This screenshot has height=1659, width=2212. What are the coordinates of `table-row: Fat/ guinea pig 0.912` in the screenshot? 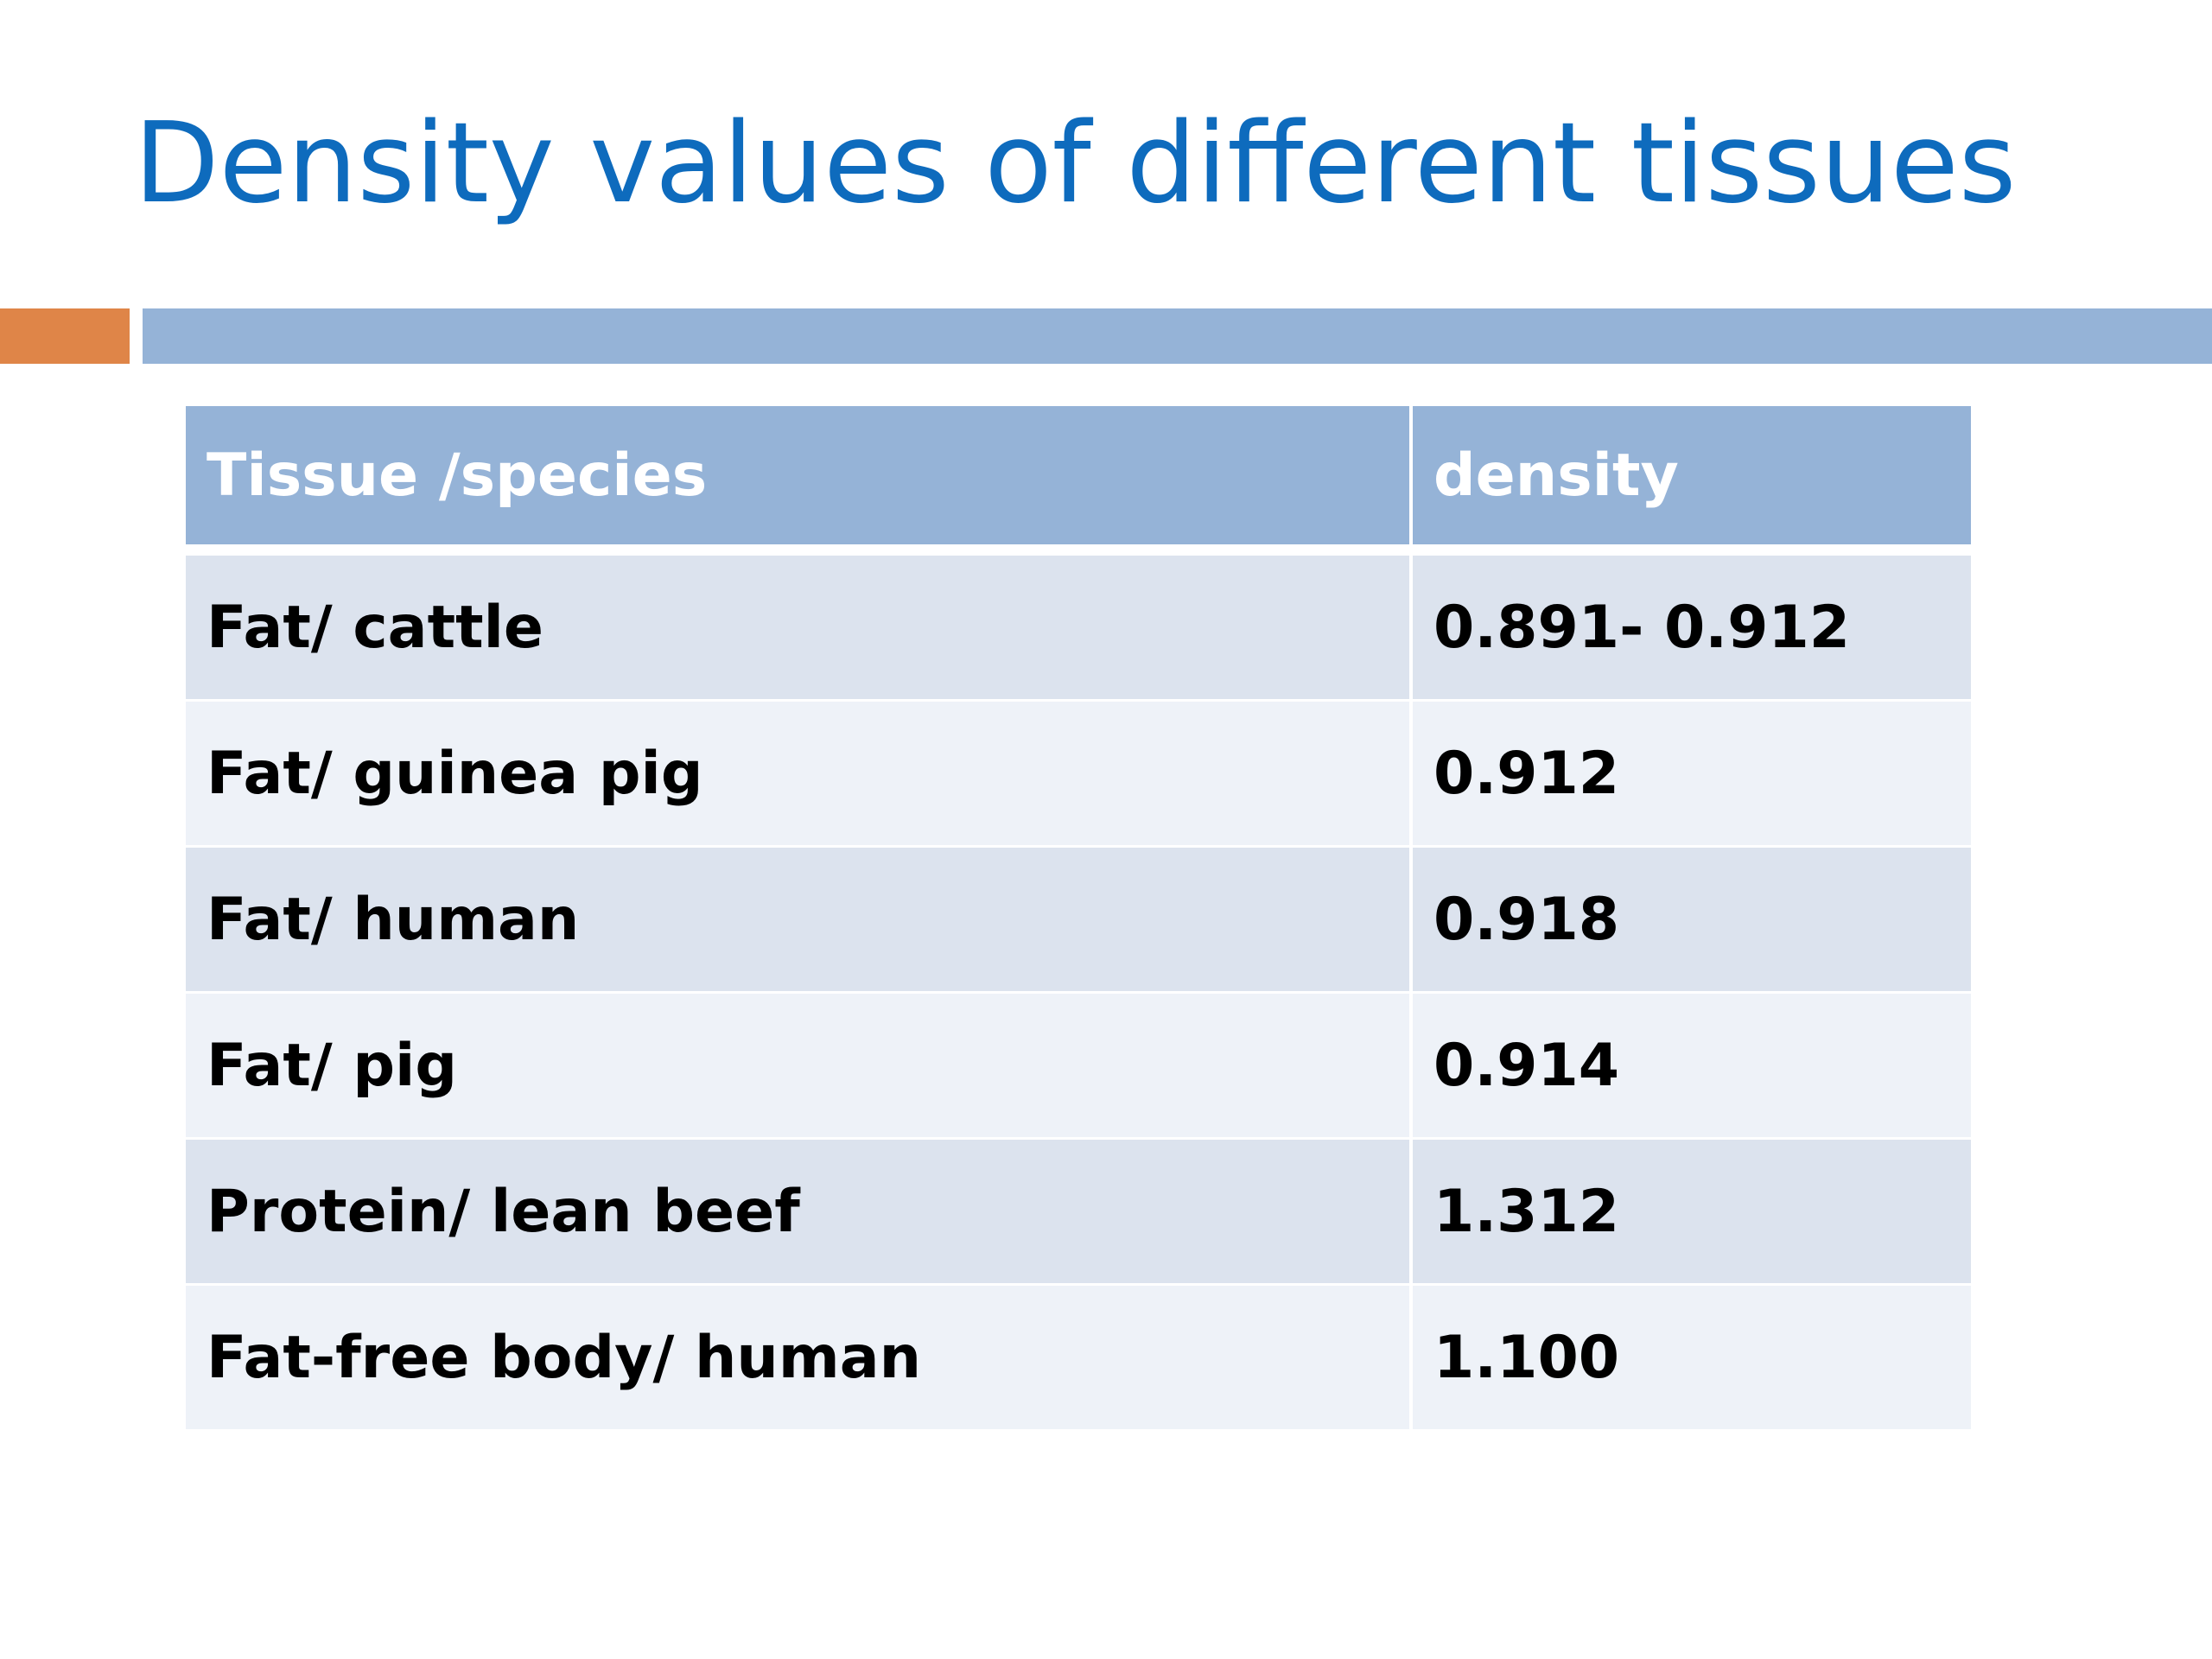 It's located at (1078, 772).